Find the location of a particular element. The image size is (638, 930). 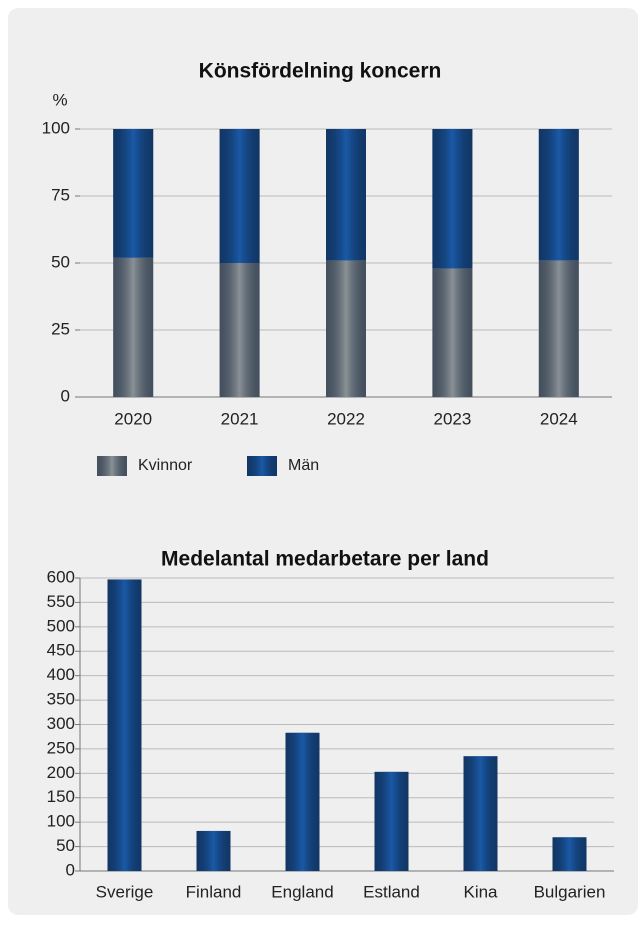

legend-label: Män is located at coordinates (303, 465).